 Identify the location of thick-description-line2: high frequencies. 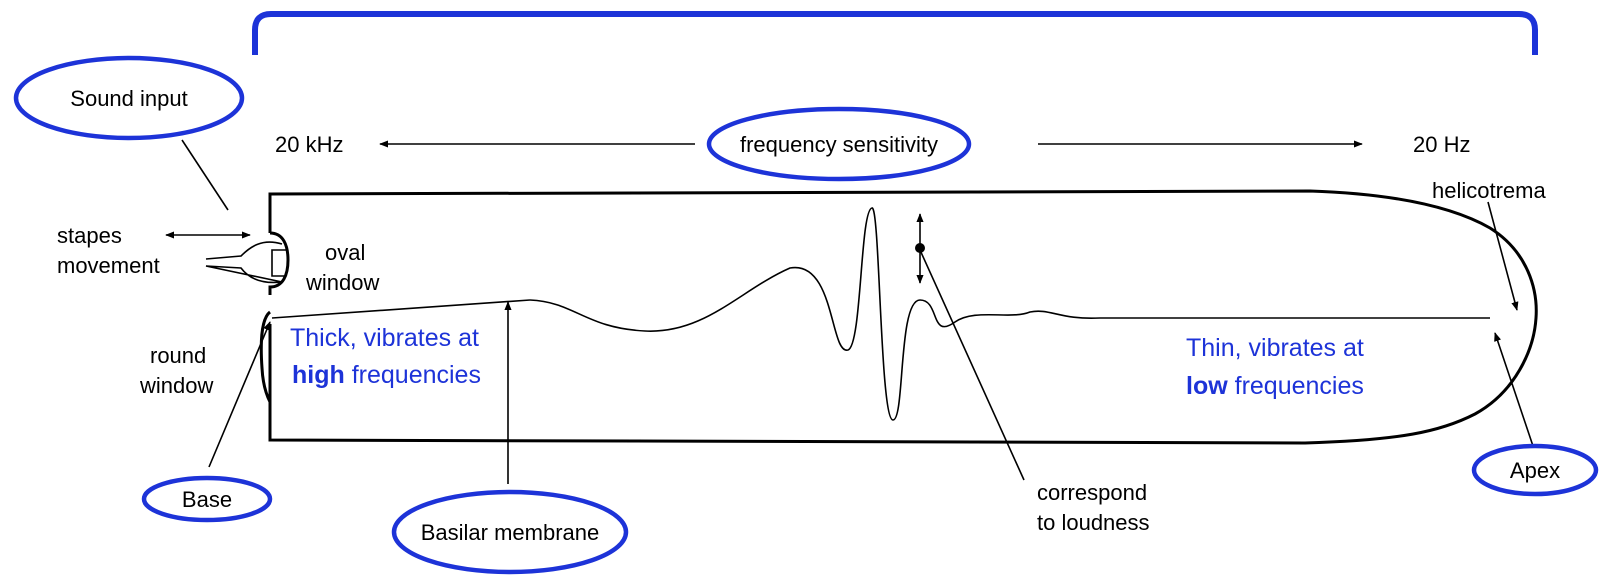
(386, 375).